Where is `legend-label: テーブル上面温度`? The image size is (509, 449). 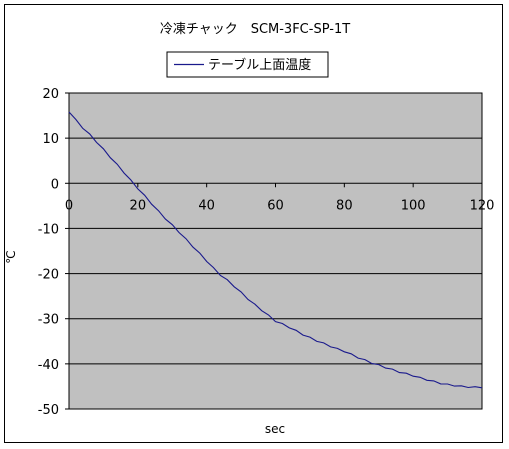 legend-label: テーブル上面温度 is located at coordinates (259, 65).